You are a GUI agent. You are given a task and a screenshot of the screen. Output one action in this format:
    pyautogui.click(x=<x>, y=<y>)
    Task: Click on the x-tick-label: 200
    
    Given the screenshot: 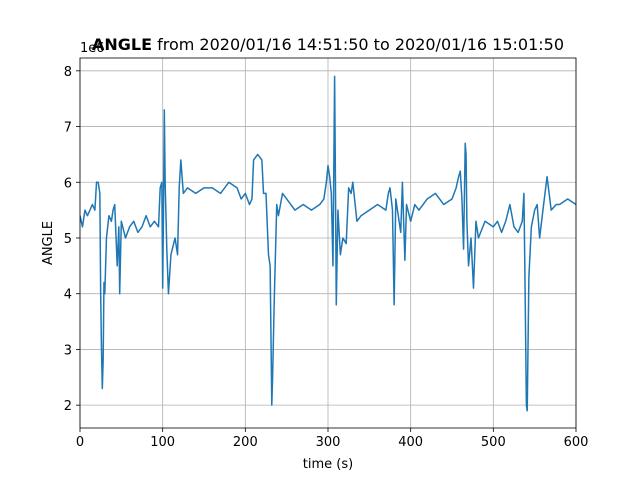 What is the action you would take?
    pyautogui.click(x=245, y=442)
    